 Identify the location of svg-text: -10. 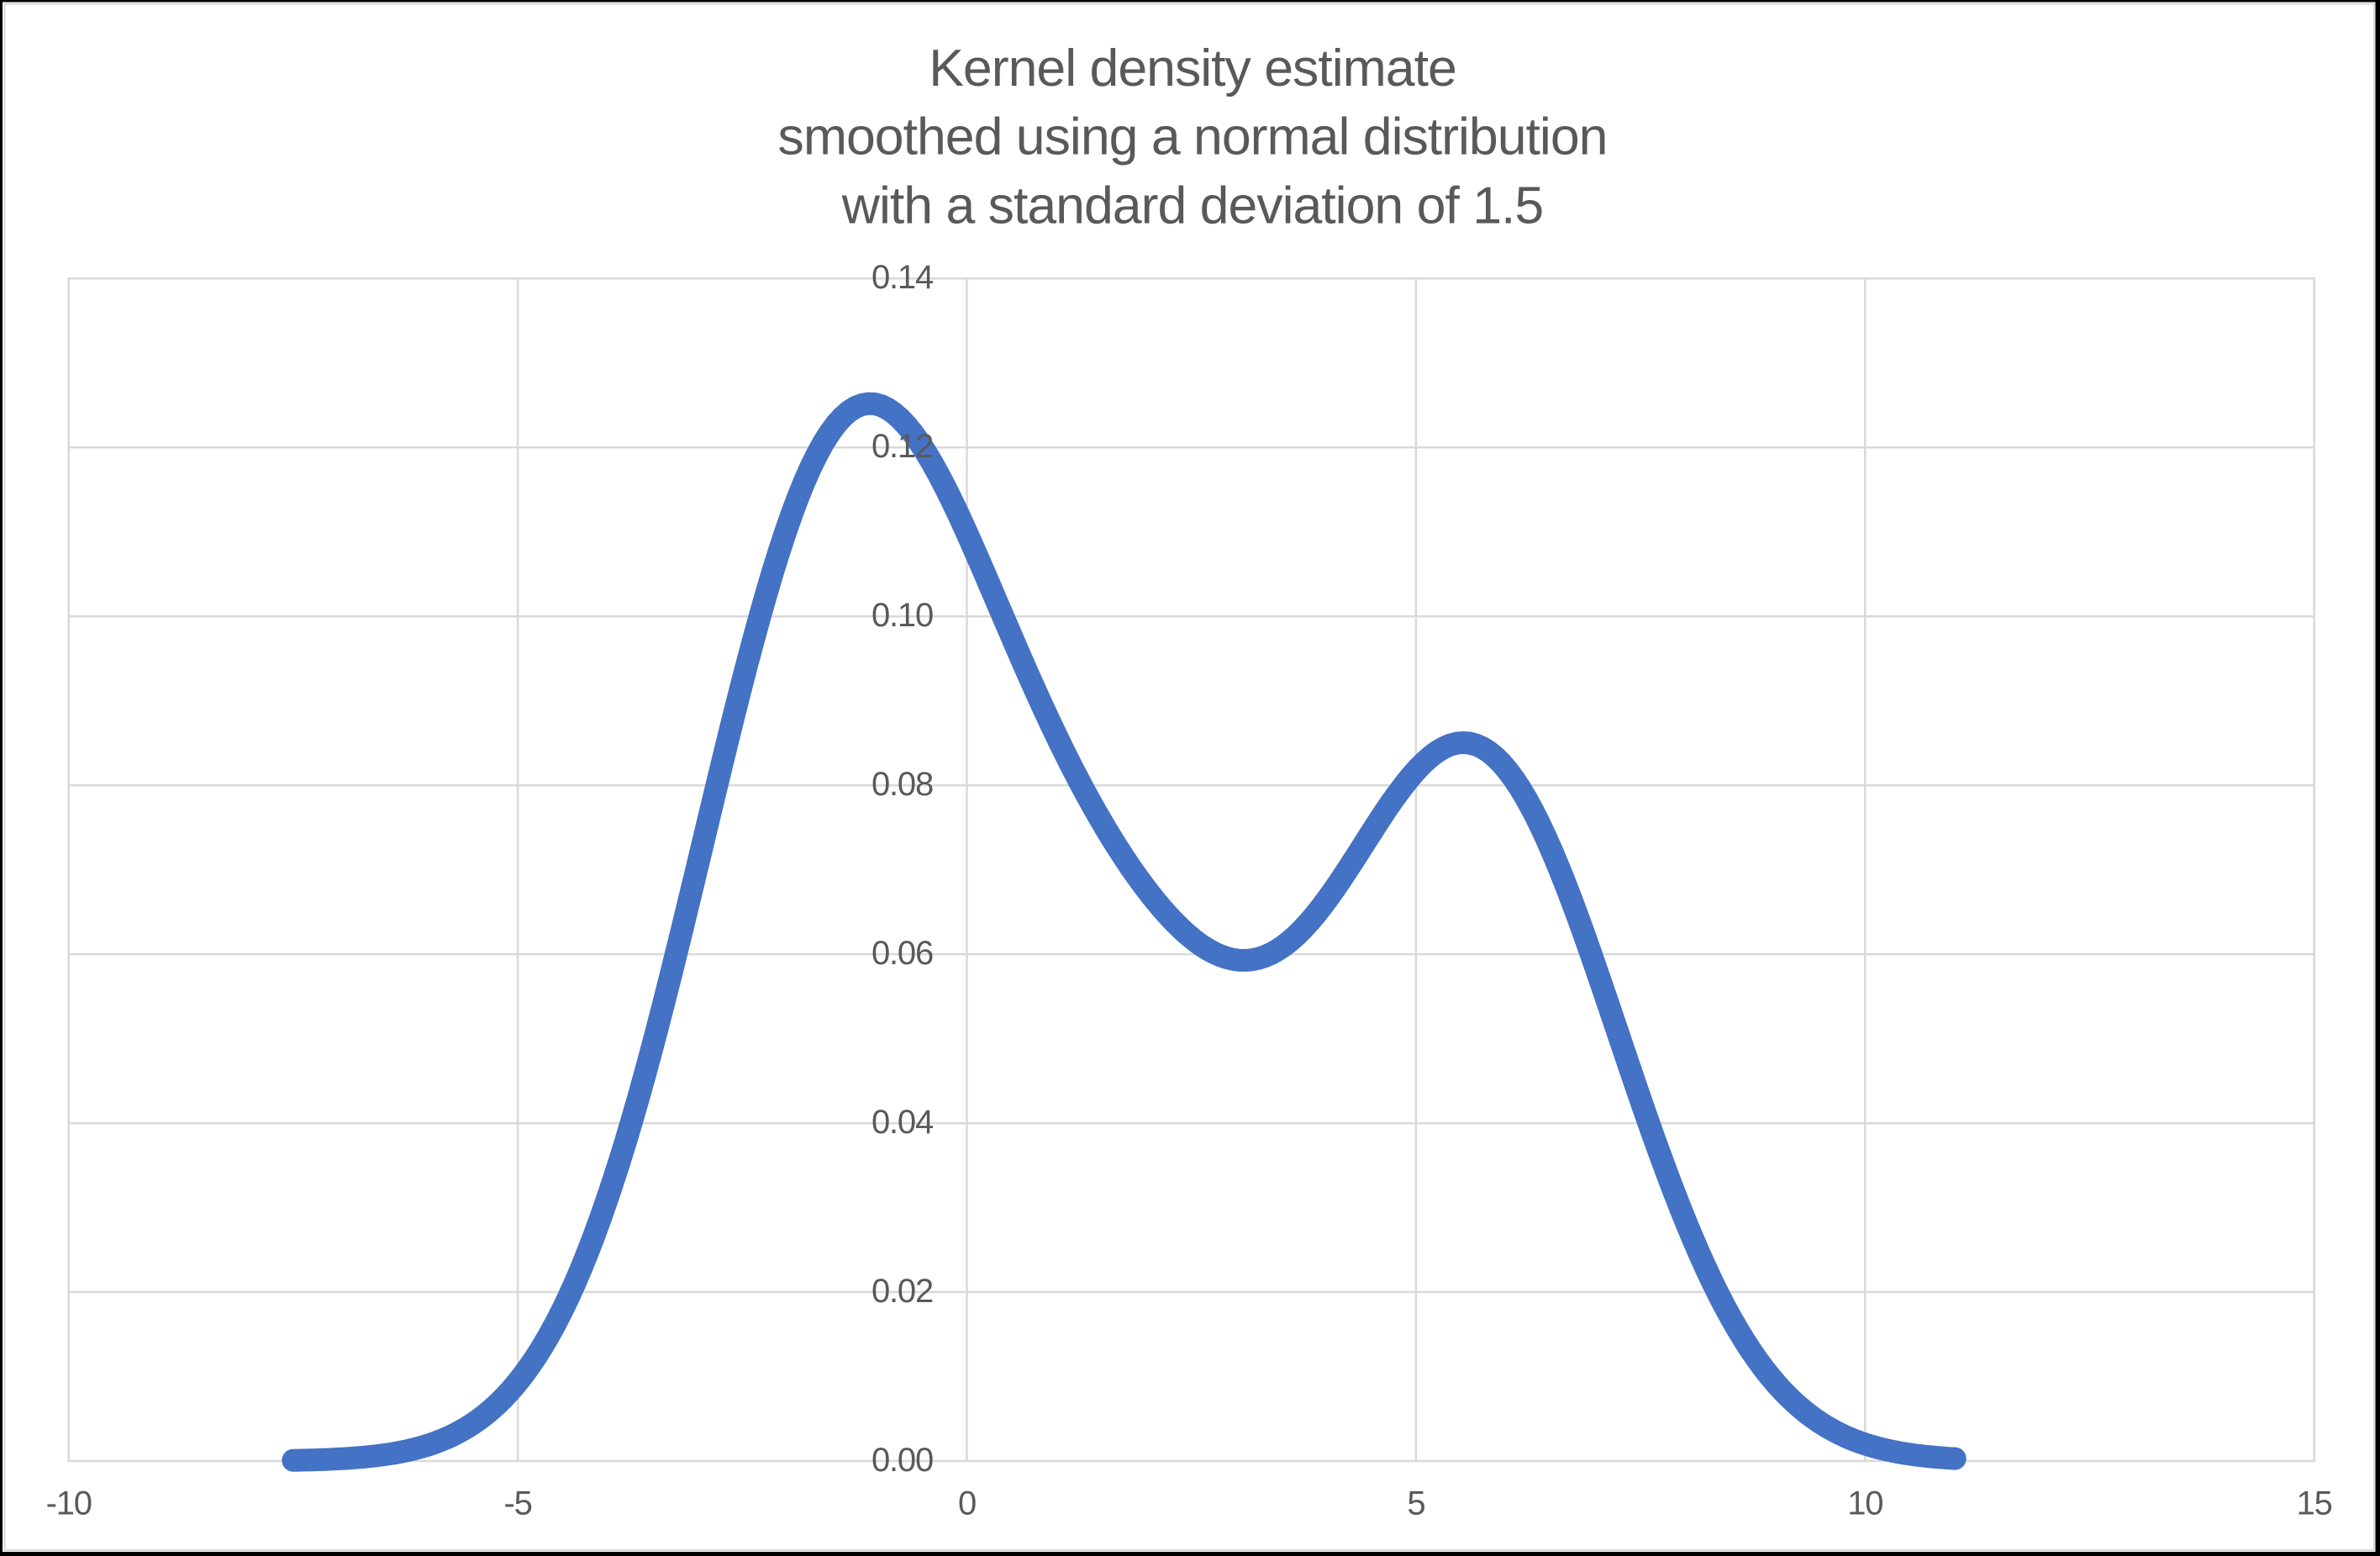
(69, 1503).